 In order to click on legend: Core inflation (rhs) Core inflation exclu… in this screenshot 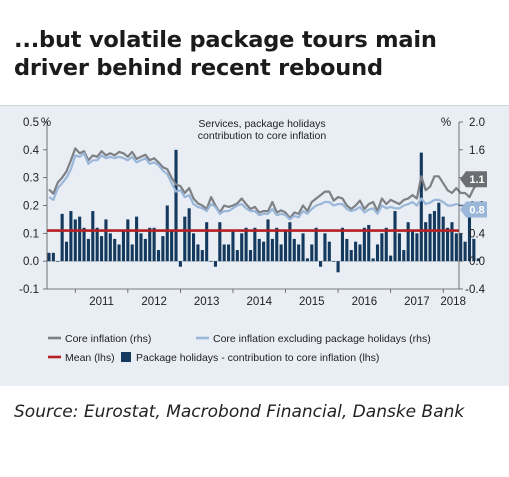, I will do `click(239, 348)`.